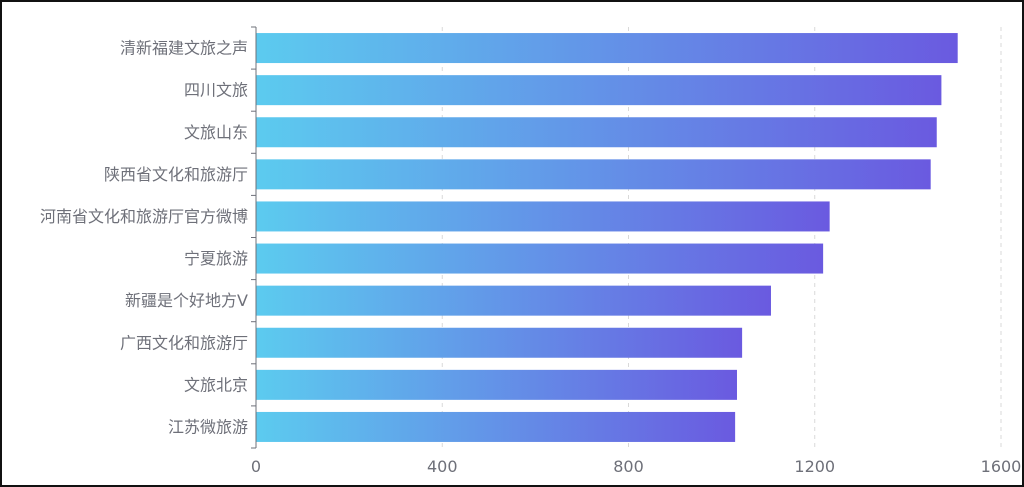 This screenshot has width=1024, height=487. What do you see at coordinates (208, 426) in the screenshot?
I see `category-label-10: 江苏微旅游` at bounding box center [208, 426].